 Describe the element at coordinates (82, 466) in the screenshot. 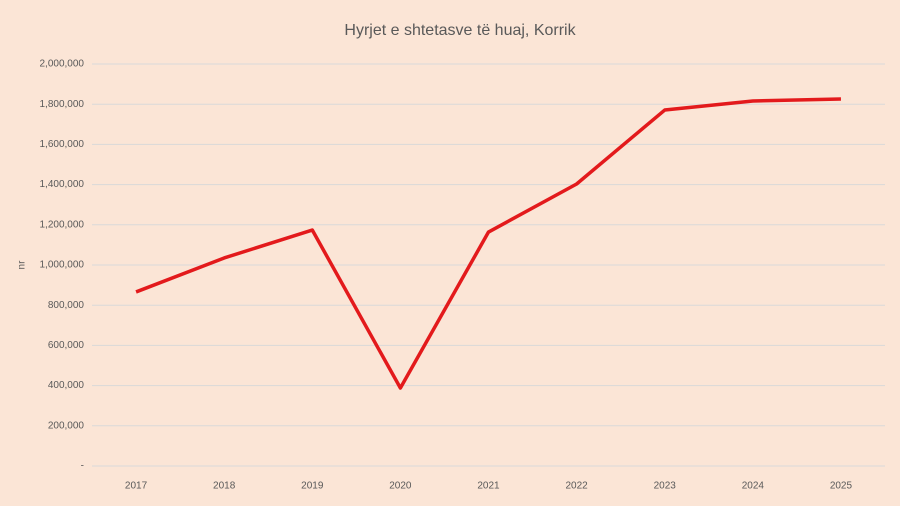

I see `y-tick-label: -` at that location.